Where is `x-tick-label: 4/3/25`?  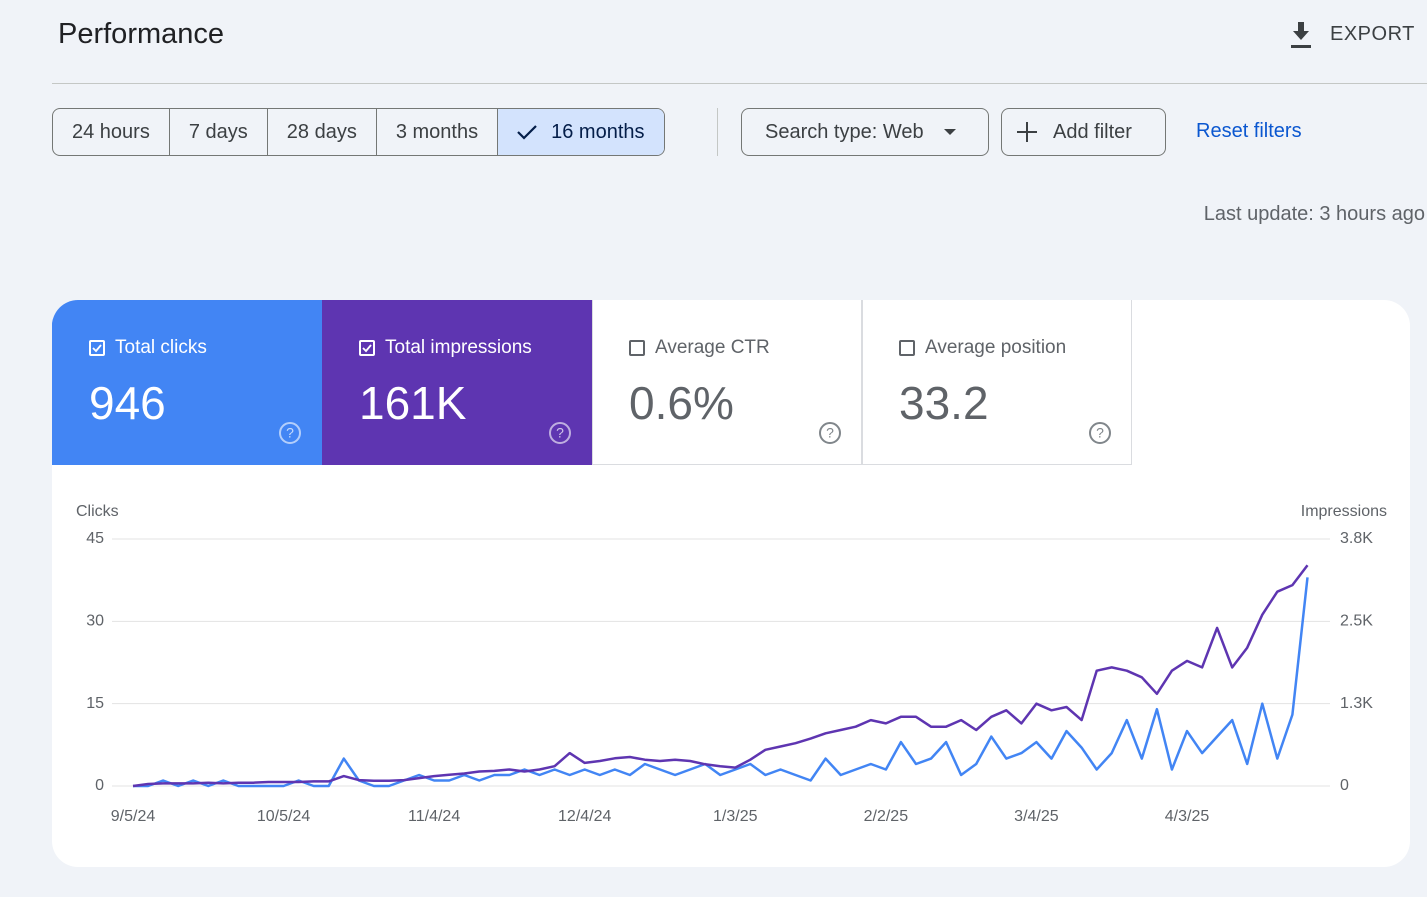 x-tick-label: 4/3/25 is located at coordinates (1187, 816).